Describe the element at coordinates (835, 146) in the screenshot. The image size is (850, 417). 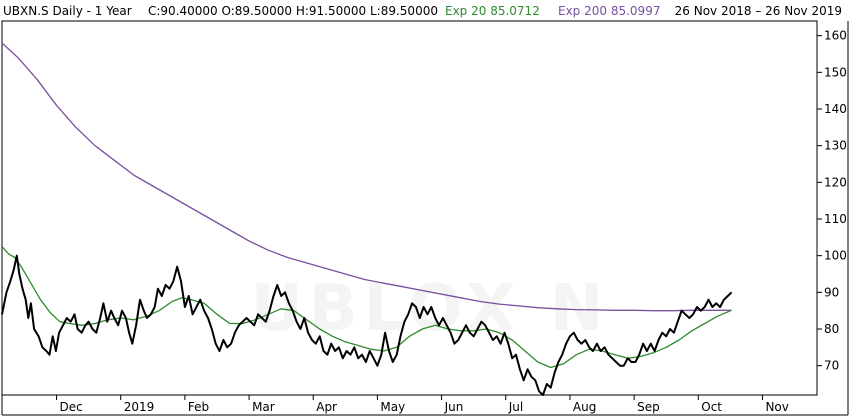
I see `y-tick-label: 130` at that location.